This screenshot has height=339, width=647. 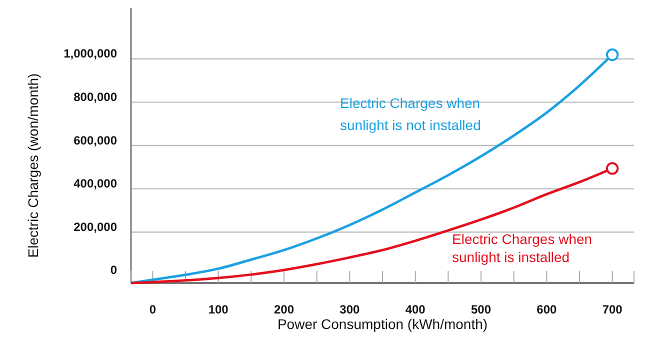 I want to click on y-tick-label: 400,000, so click(x=96, y=183).